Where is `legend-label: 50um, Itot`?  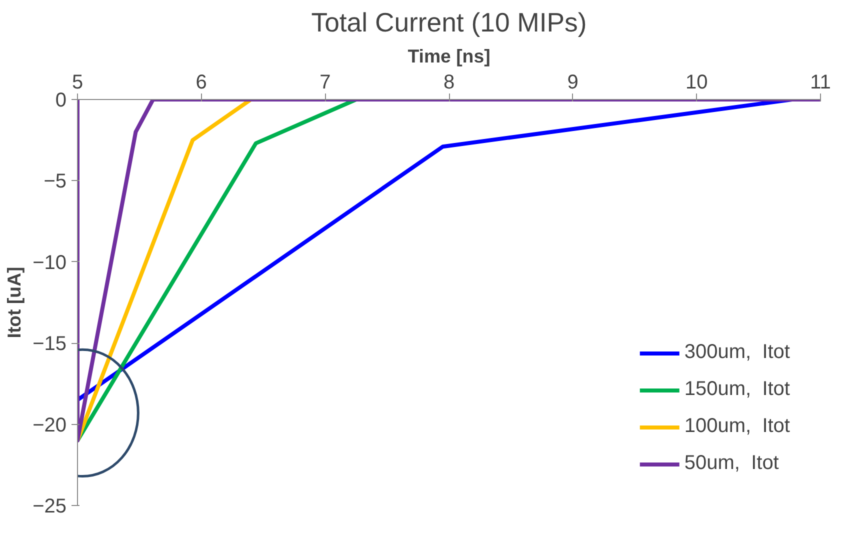 legend-label: 50um, Itot is located at coordinates (731, 463).